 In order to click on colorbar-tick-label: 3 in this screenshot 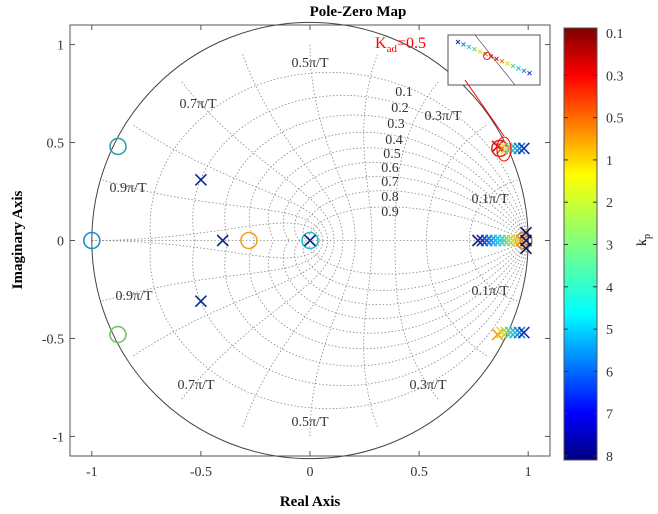, I will do `click(609, 246)`.